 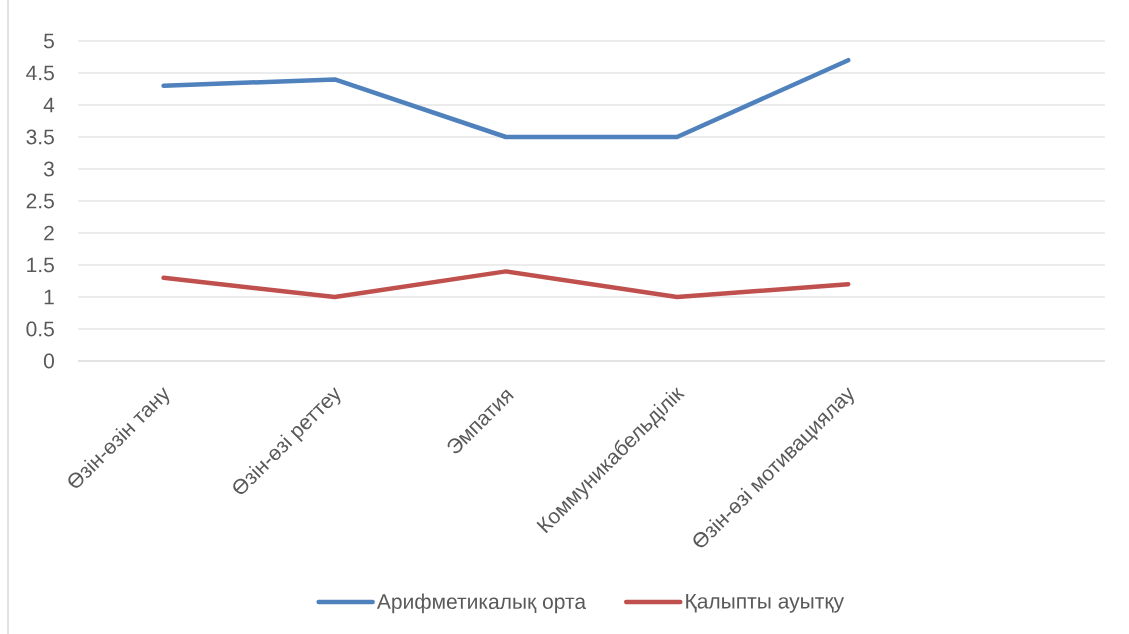 I want to click on y-tick-label: 1, so click(x=49, y=297).